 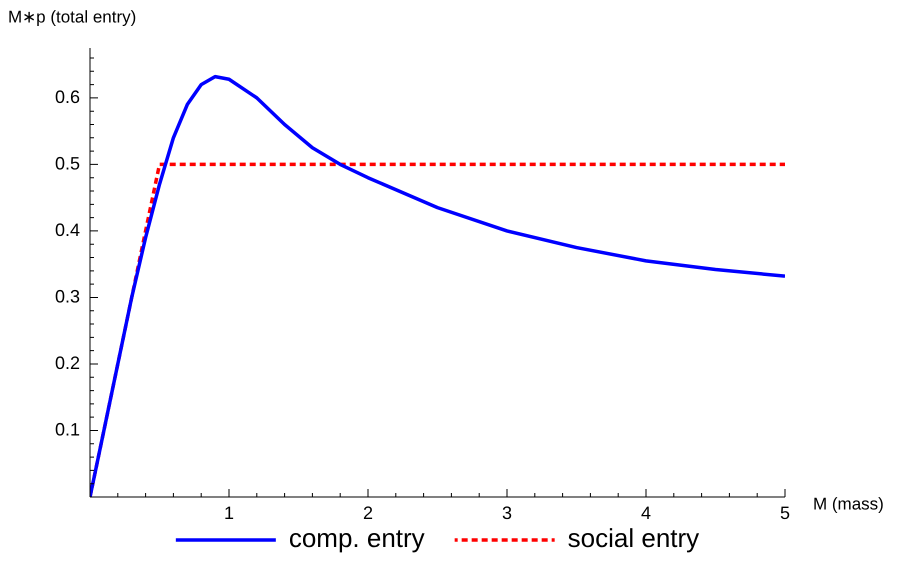 I want to click on x-tick-label: 5, so click(x=785, y=512).